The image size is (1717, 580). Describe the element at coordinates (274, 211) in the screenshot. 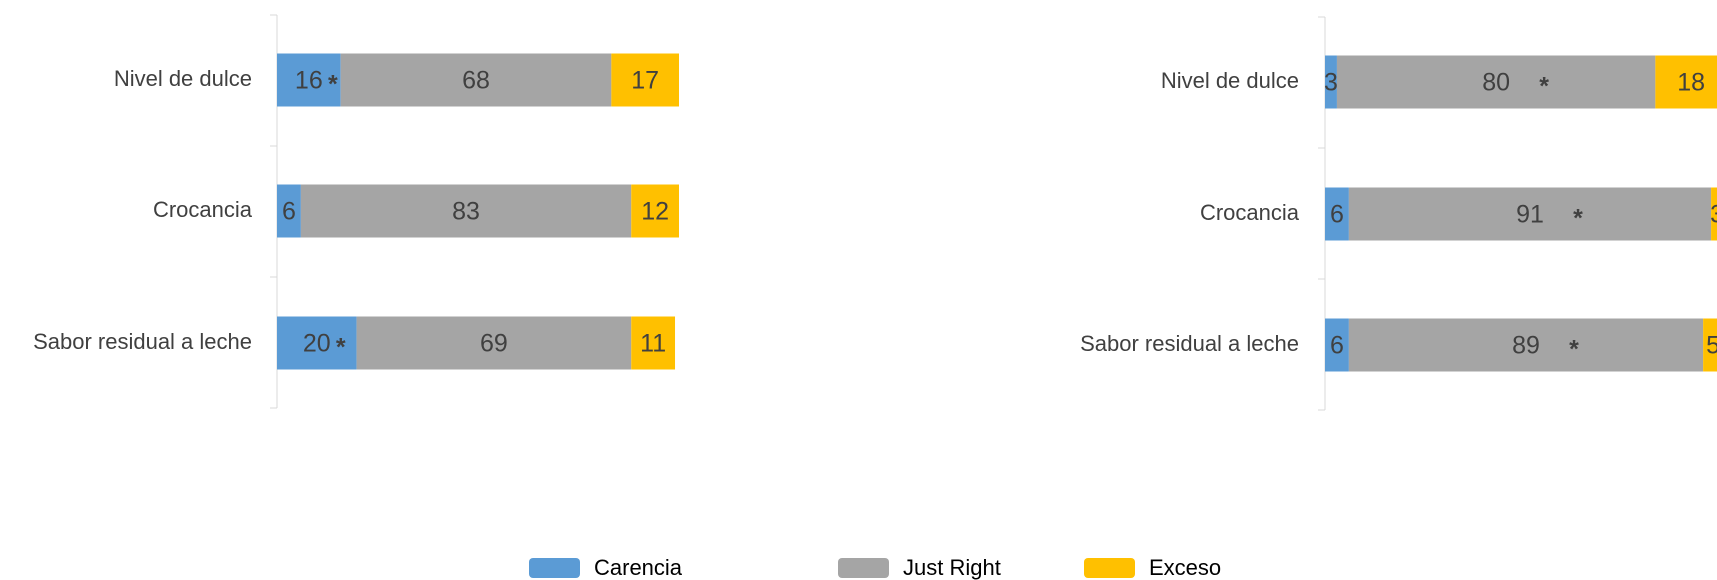

I see `left-axis` at that location.